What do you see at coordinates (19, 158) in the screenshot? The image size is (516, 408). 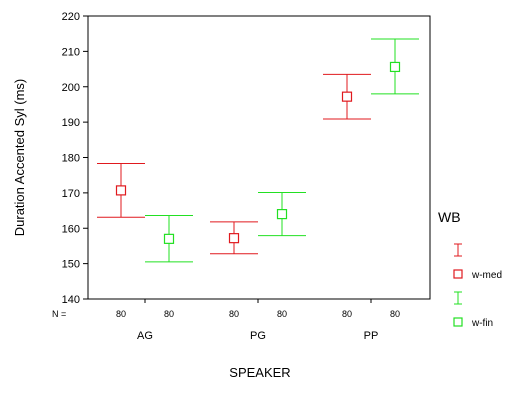 I see `y-axis-title: Duration Accented Syl (ms)` at bounding box center [19, 158].